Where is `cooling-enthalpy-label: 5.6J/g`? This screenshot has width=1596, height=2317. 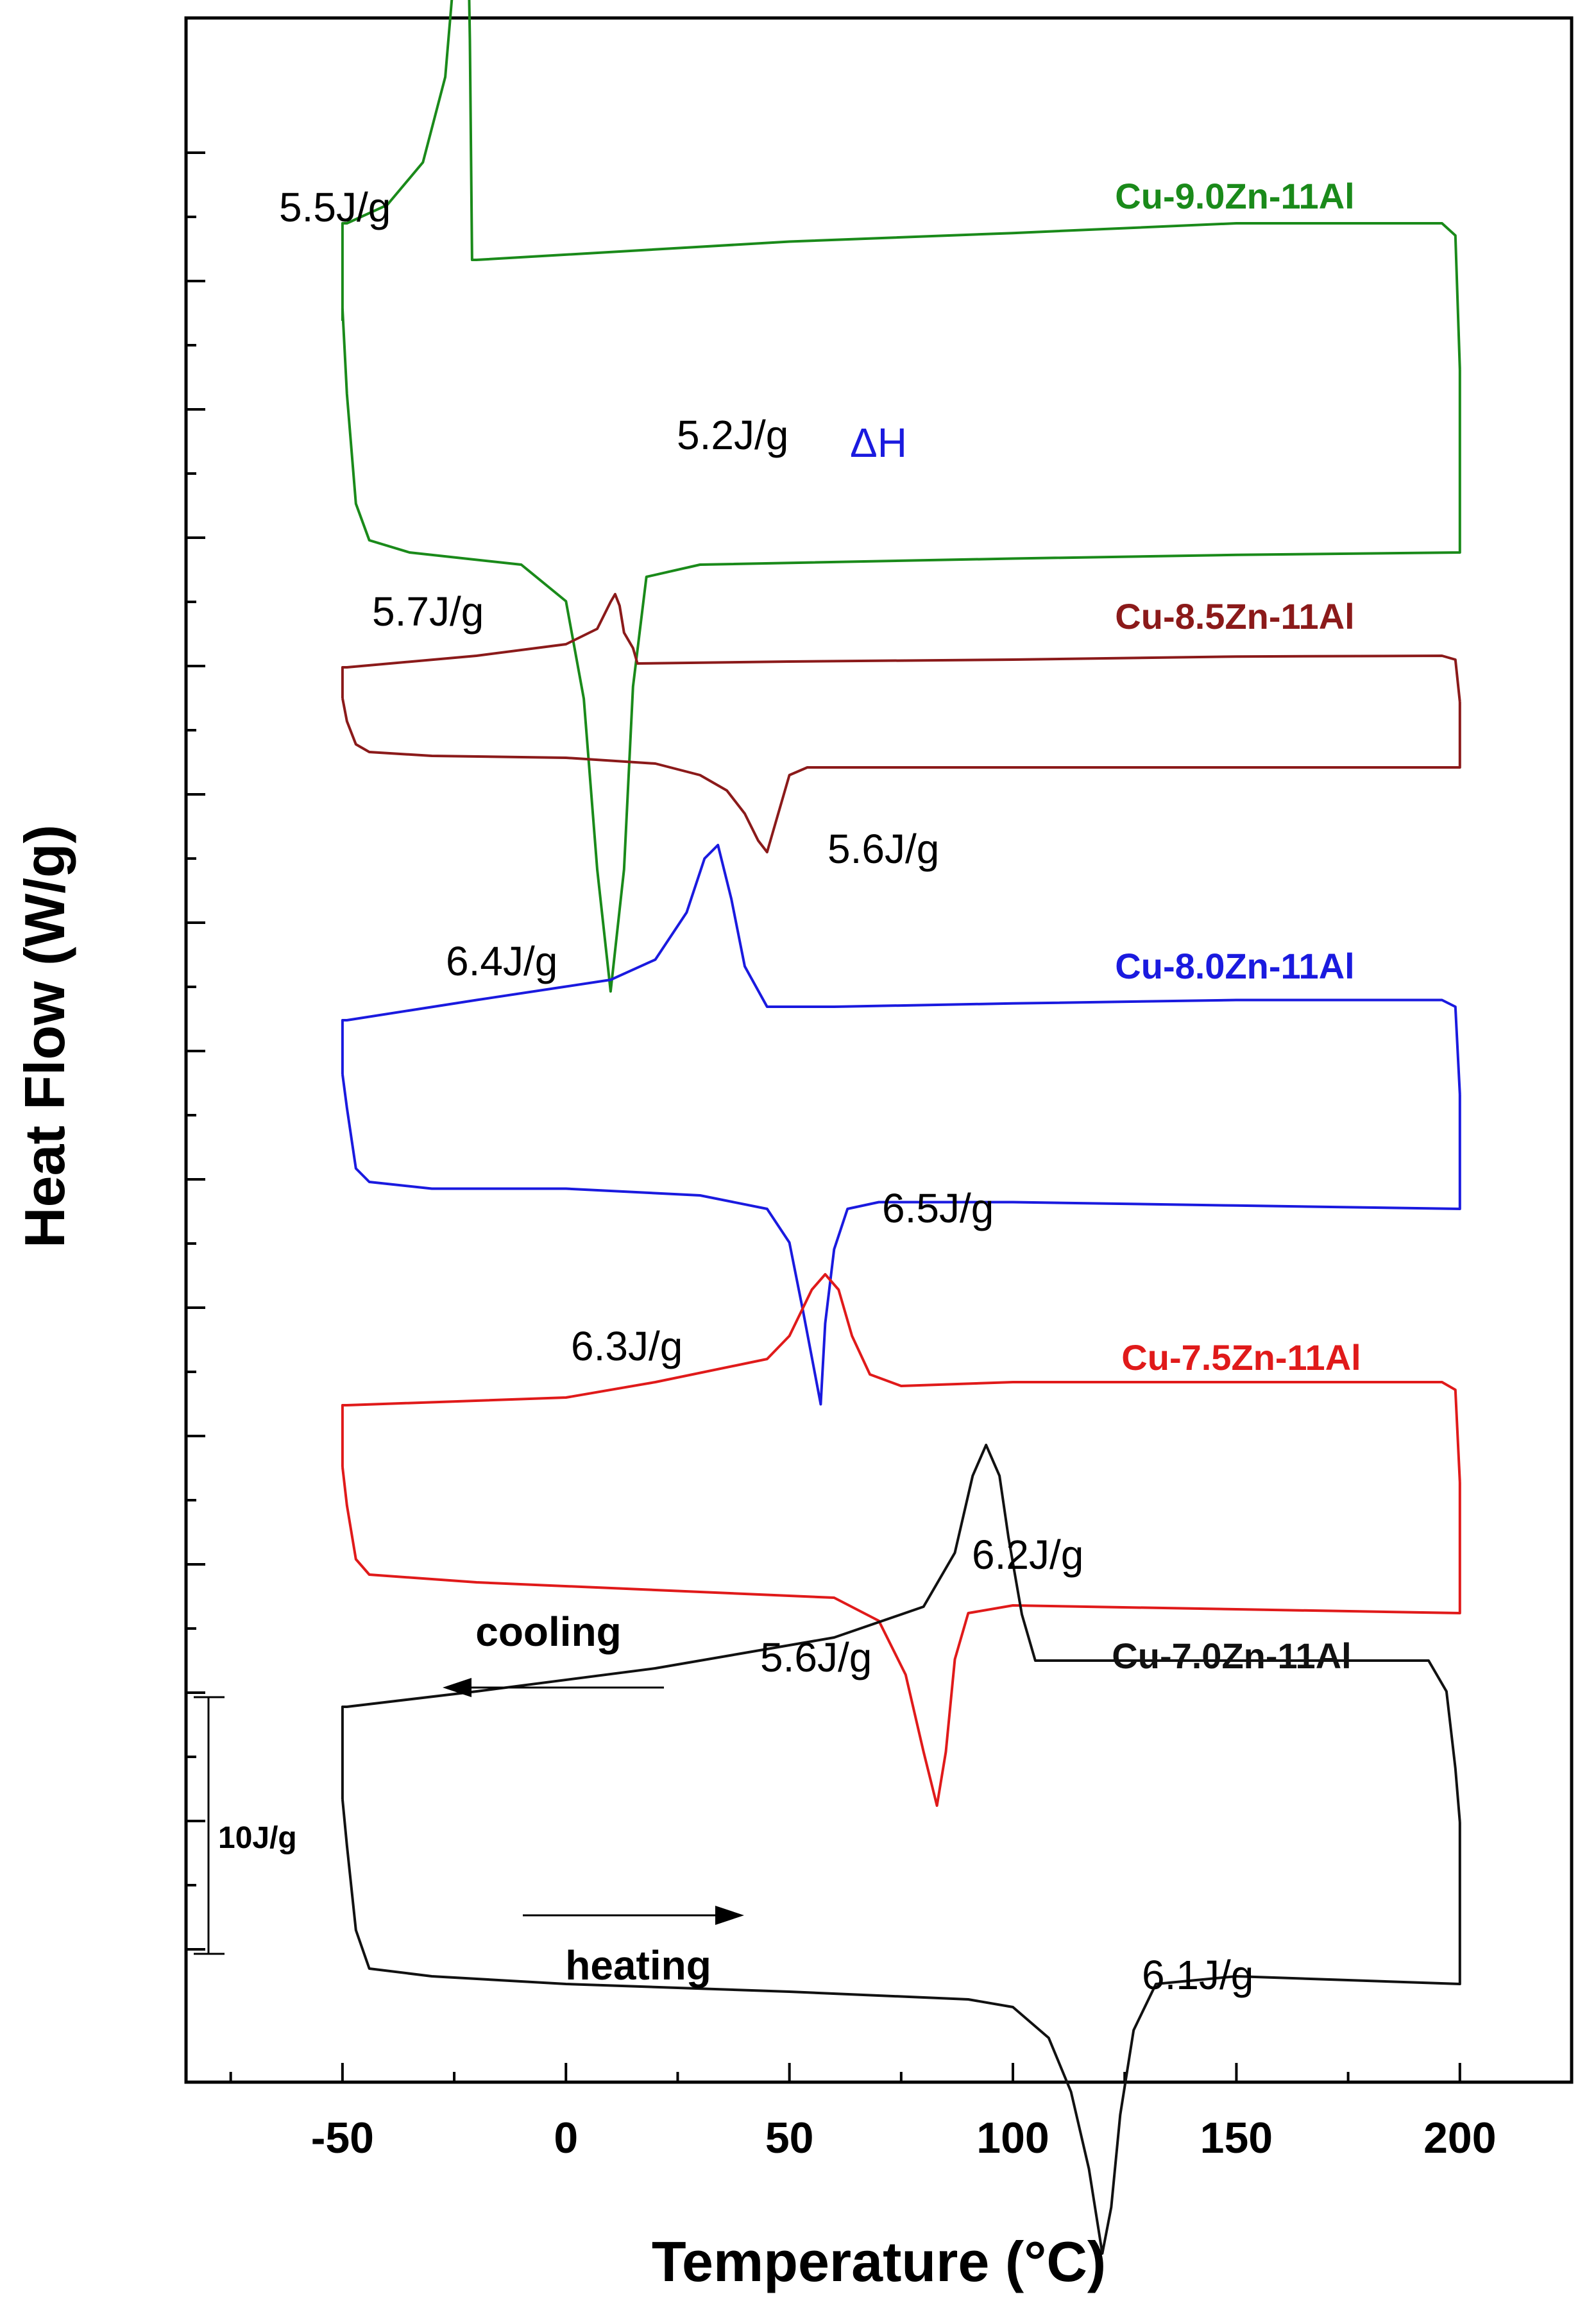
cooling-enthalpy-label: 5.6J/g is located at coordinates (816, 1657).